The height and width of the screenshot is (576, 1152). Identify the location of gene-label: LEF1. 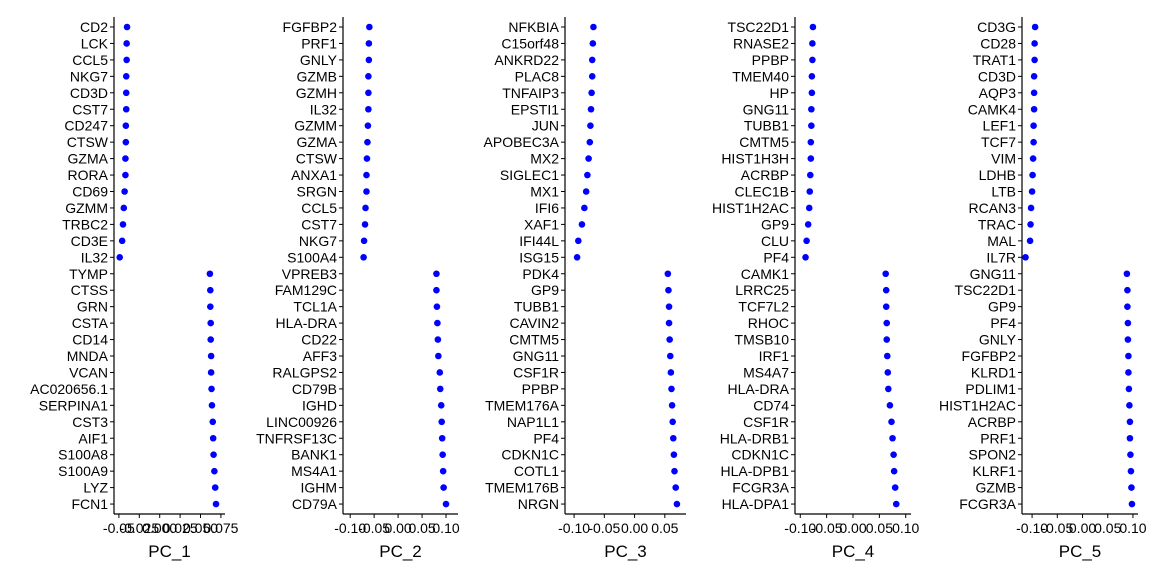
(1000, 126).